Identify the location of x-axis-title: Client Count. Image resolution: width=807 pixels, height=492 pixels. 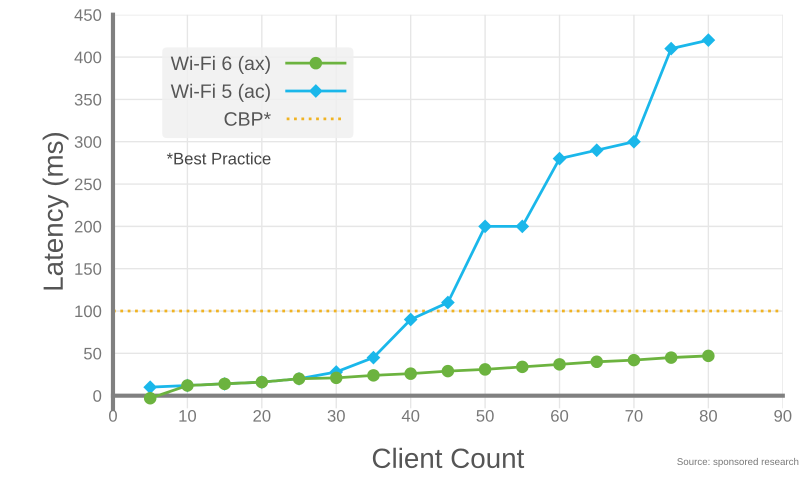
(448, 458).